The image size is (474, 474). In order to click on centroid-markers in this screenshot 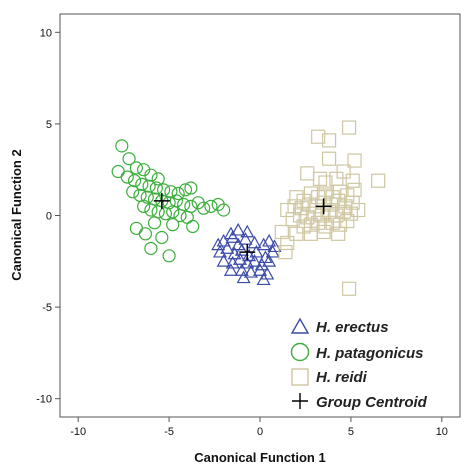, I will do `click(242, 226)`.